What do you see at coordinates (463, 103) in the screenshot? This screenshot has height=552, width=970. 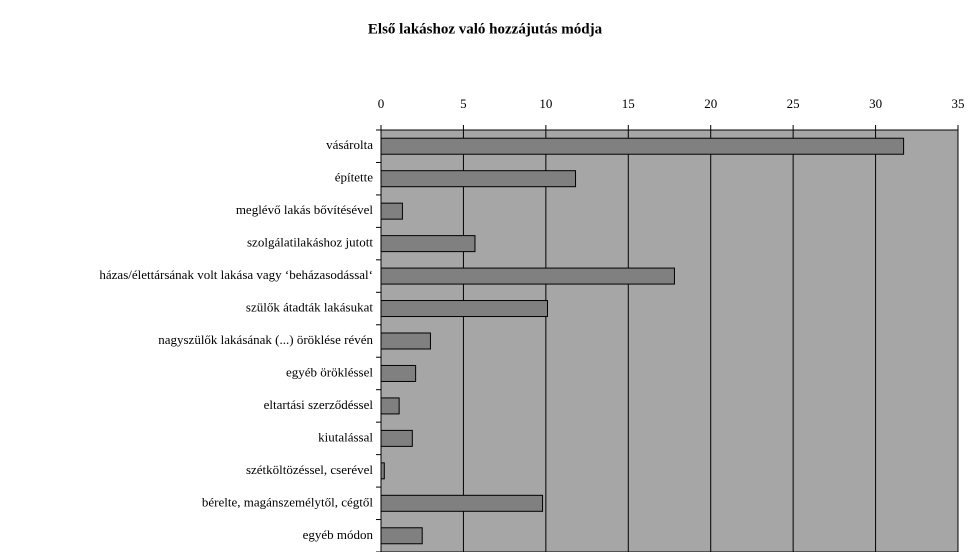 I see `x-tick-label: 5` at bounding box center [463, 103].